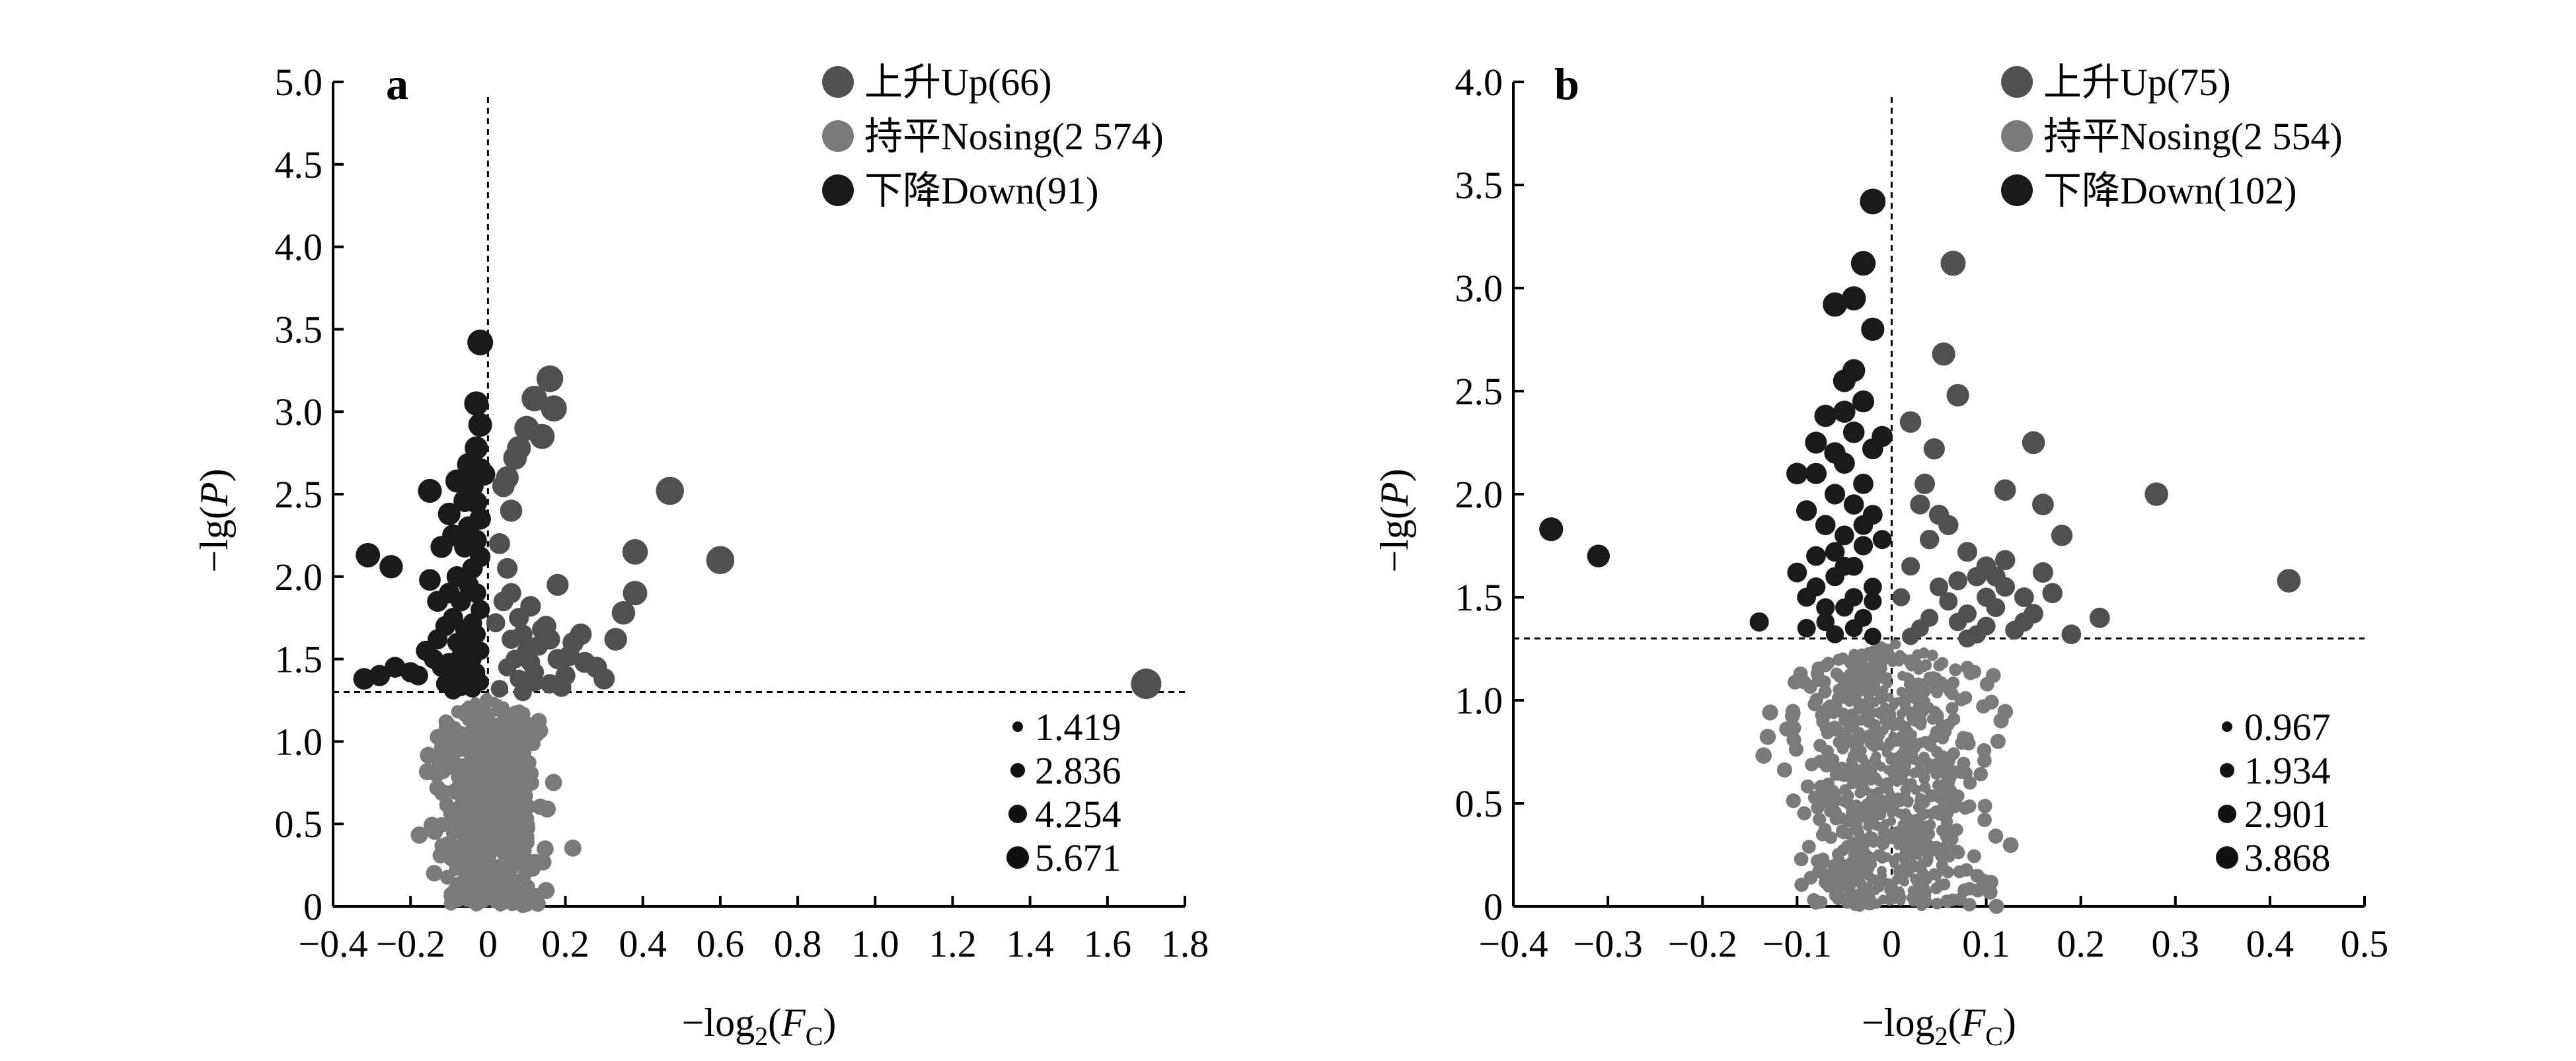 The width and height of the screenshot is (2576, 1061). Describe the element at coordinates (299, 329) in the screenshot. I see `y-tick-label: 3.5` at that location.